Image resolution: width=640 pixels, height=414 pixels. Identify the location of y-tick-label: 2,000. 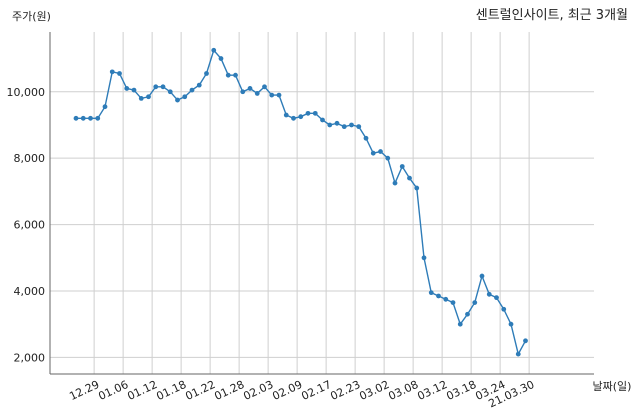
(30, 357).